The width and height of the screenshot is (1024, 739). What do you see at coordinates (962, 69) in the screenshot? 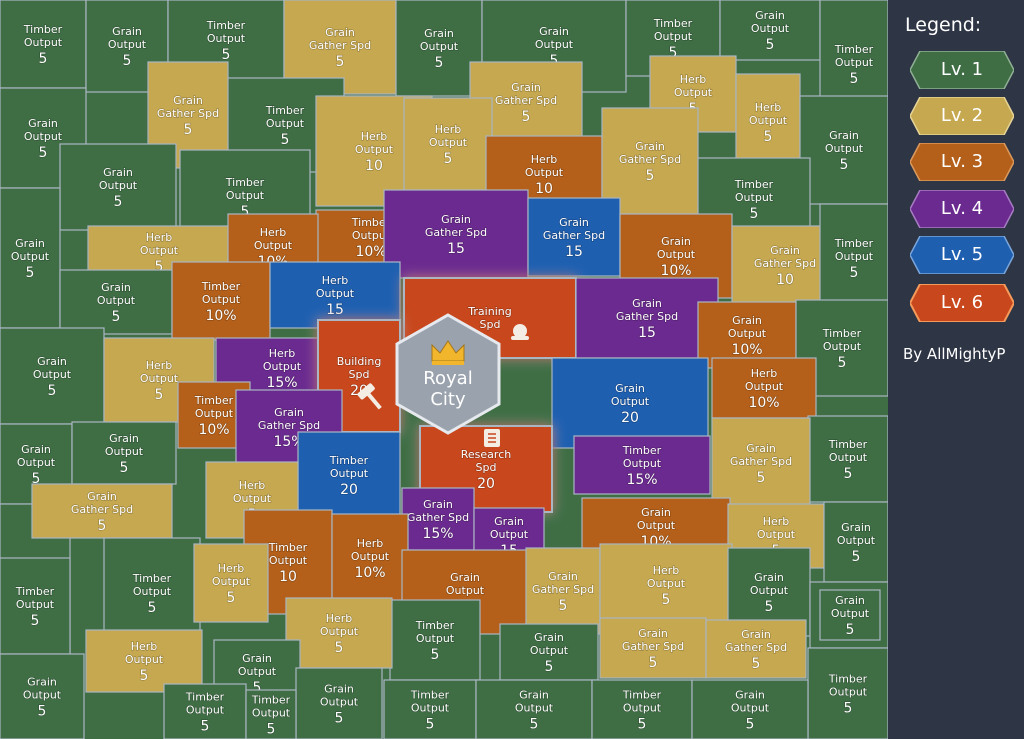
I see `legend-label-lv1: Lv. 1` at bounding box center [962, 69].